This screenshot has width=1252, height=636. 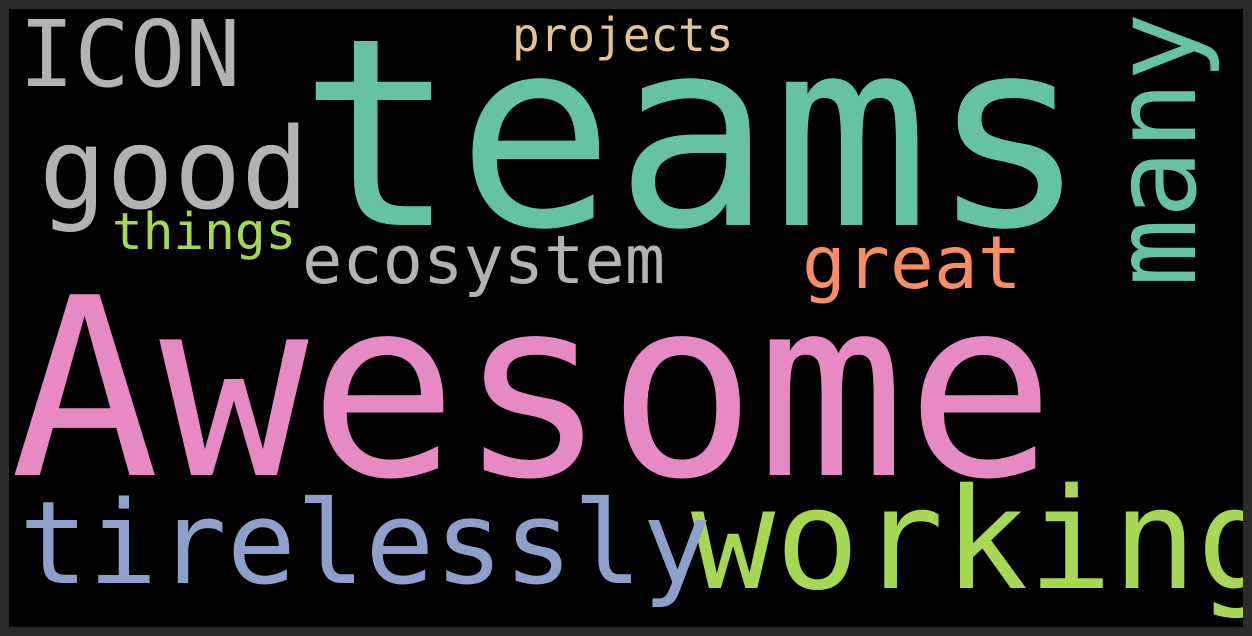 What do you see at coordinates (204, 232) in the screenshot?
I see `word-things: things` at bounding box center [204, 232].